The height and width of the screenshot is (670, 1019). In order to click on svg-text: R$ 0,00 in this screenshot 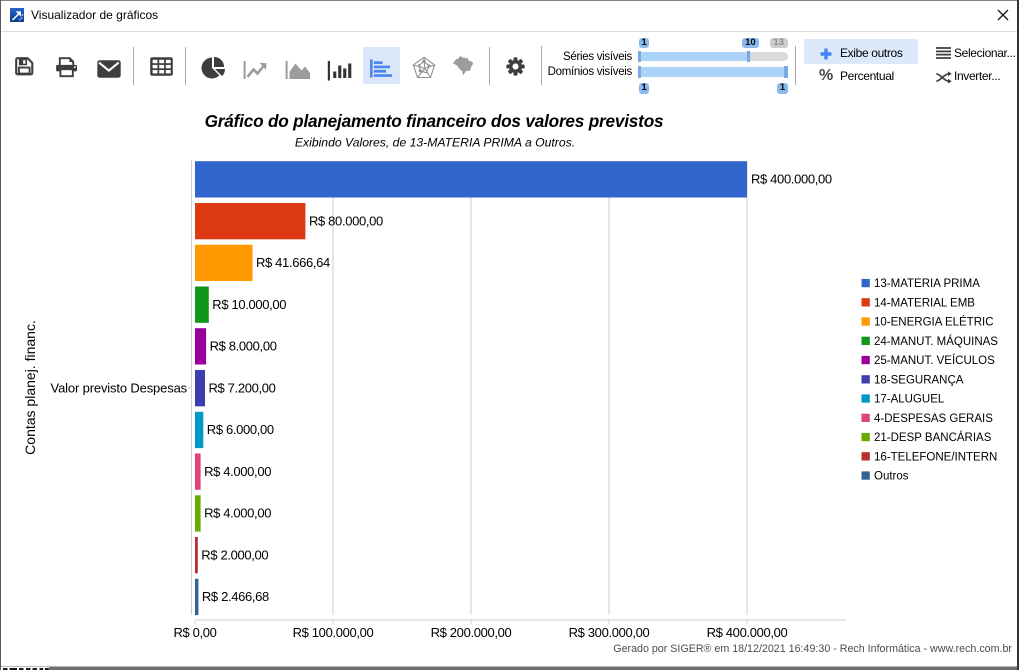, I will do `click(194, 632)`.